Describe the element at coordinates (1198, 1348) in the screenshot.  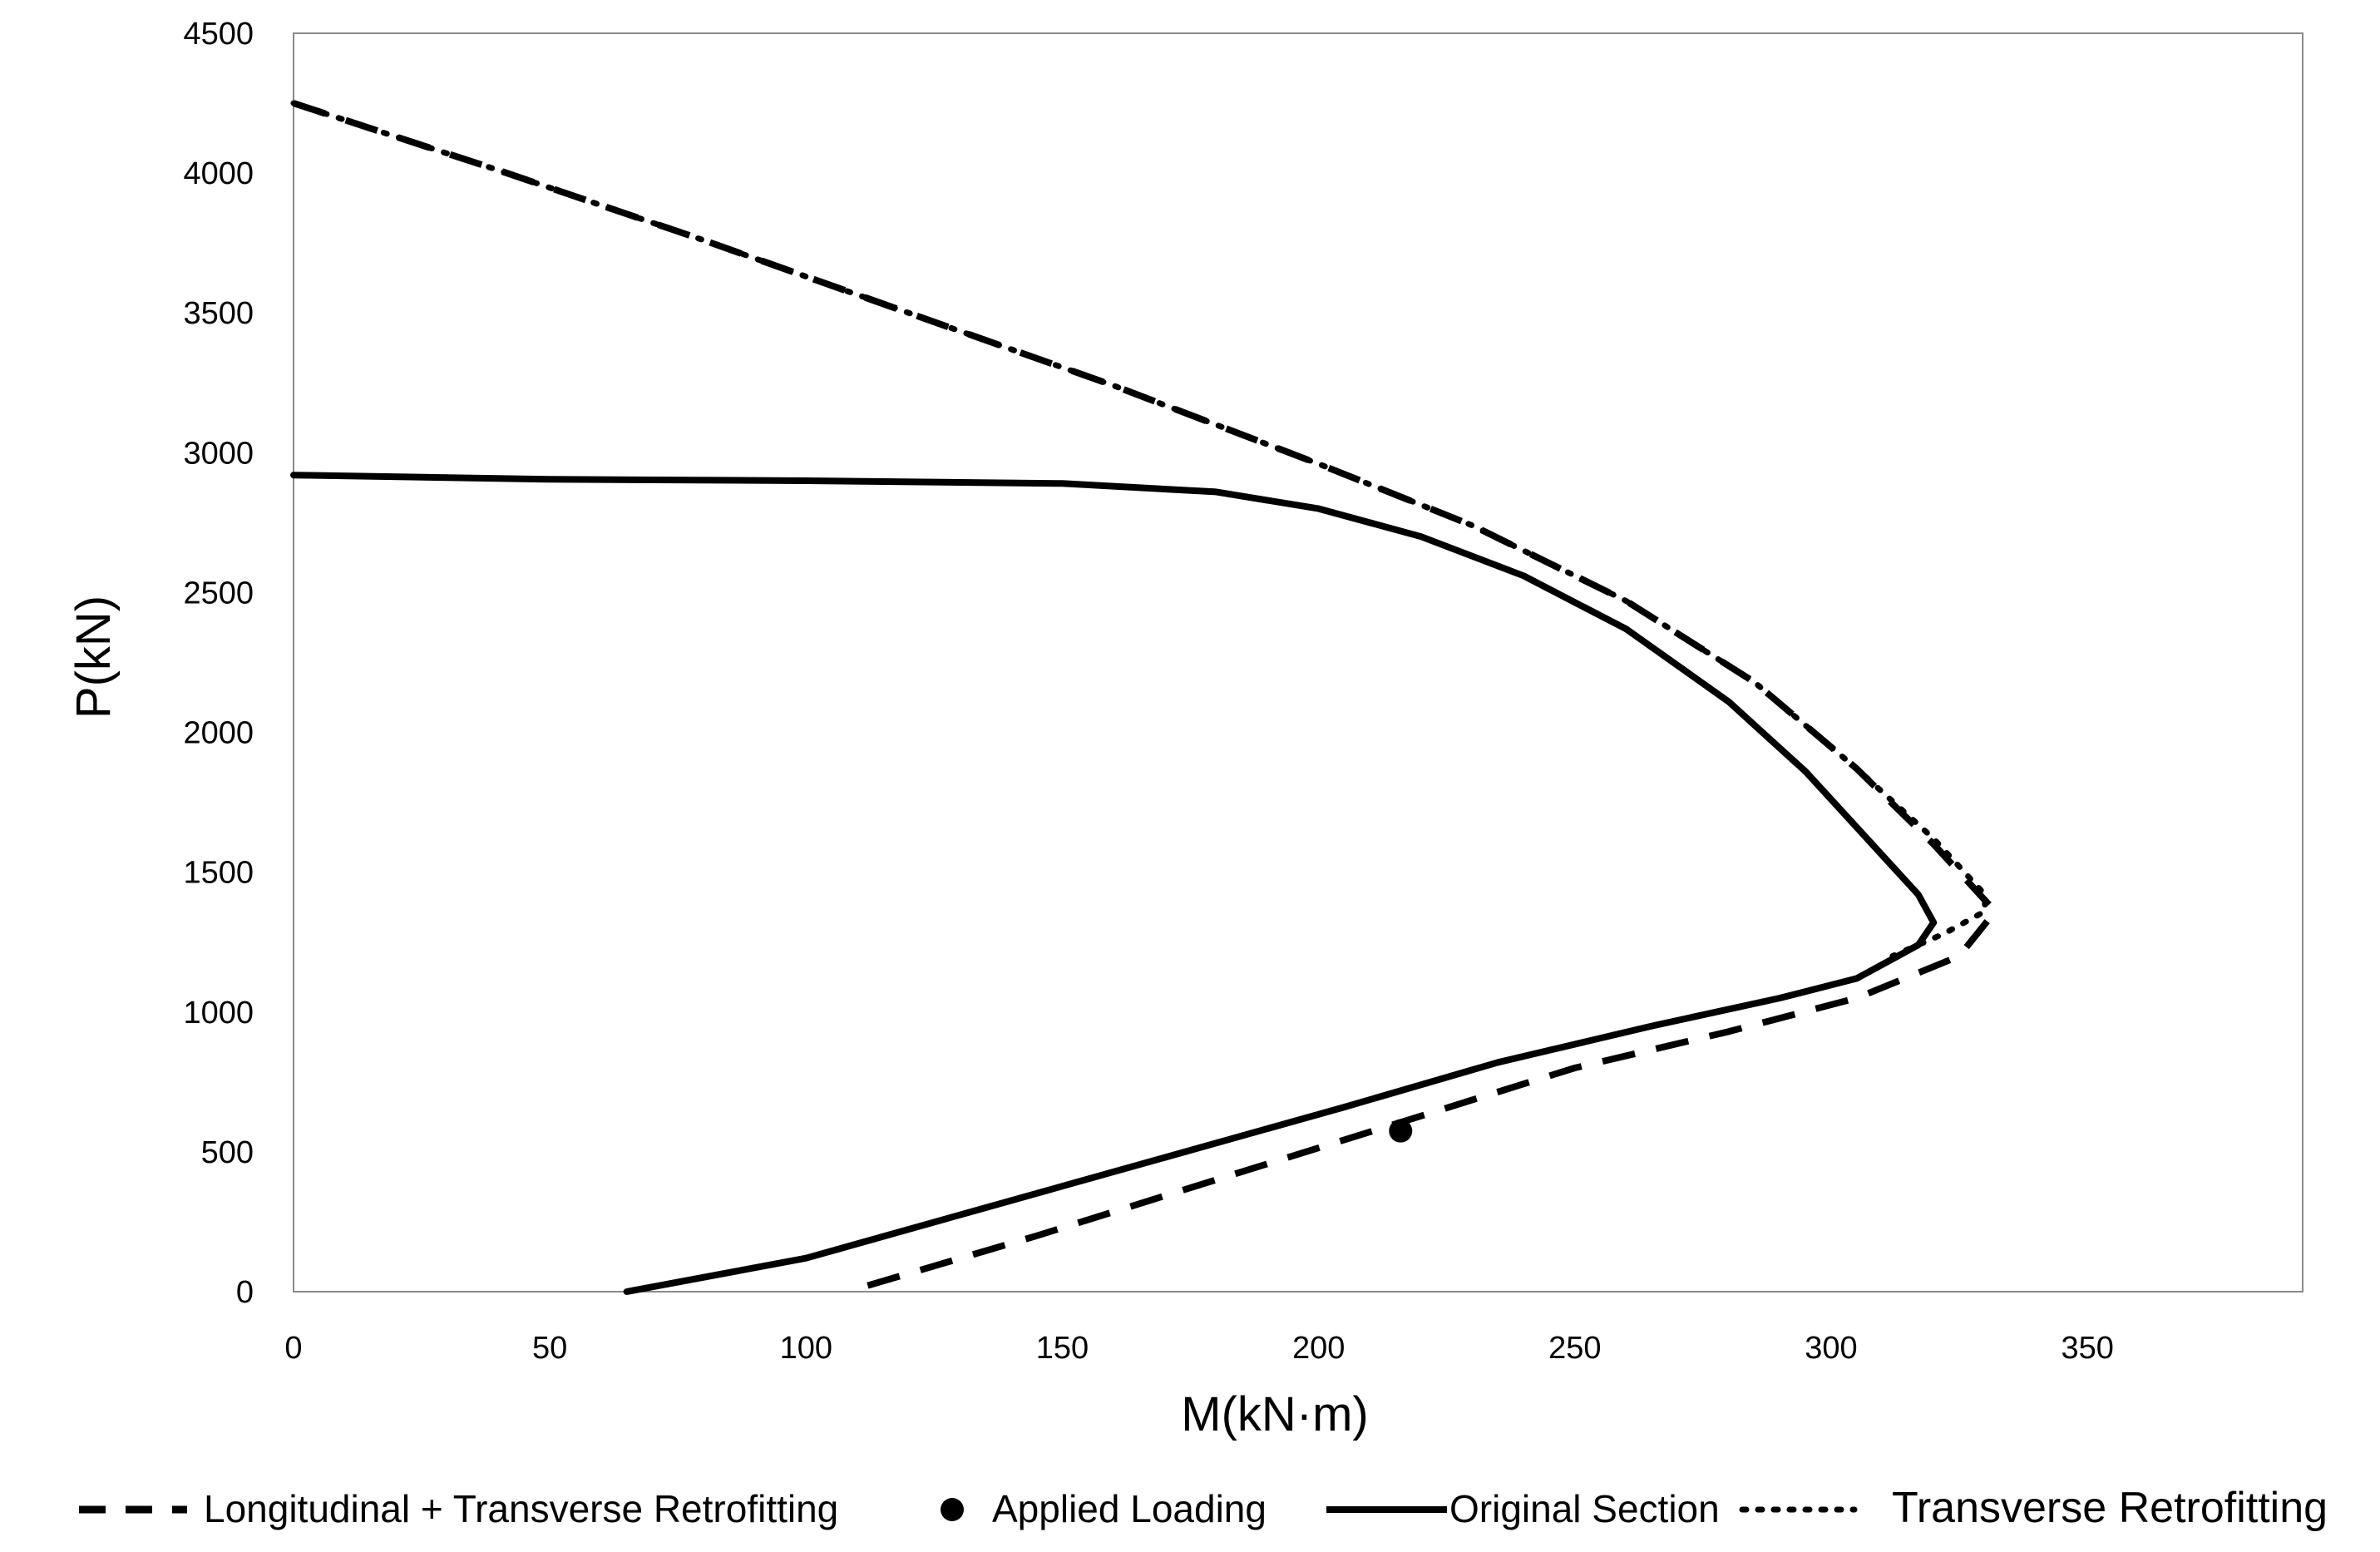
I see `x-axis-ticks: 0 50 100 150 200 250 300 350` at that location.